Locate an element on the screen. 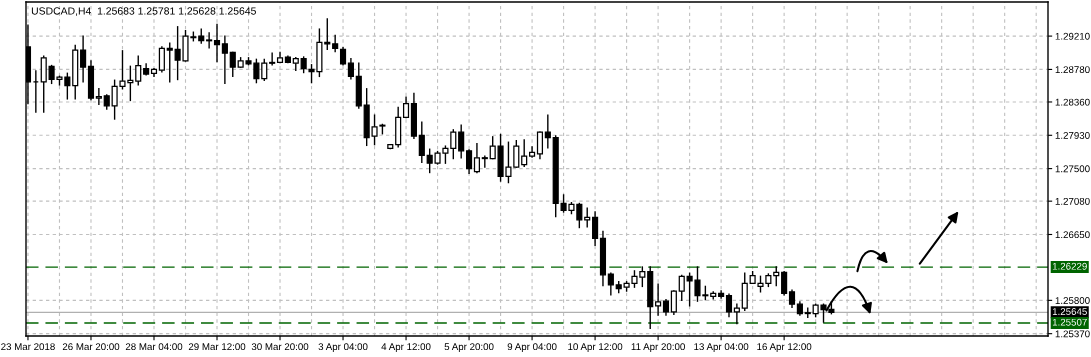  x-tick-label: 3 Apr 04:00 is located at coordinates (343, 348).